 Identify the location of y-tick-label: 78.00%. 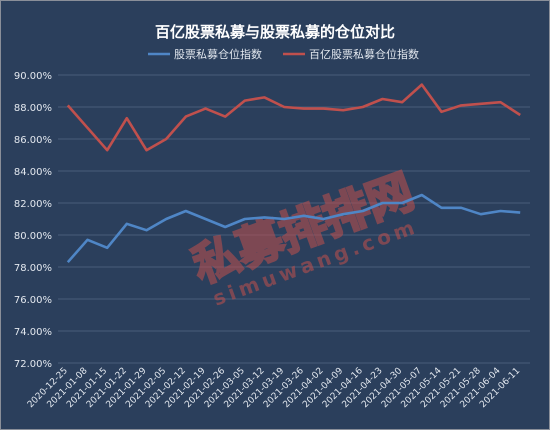
(33, 268).